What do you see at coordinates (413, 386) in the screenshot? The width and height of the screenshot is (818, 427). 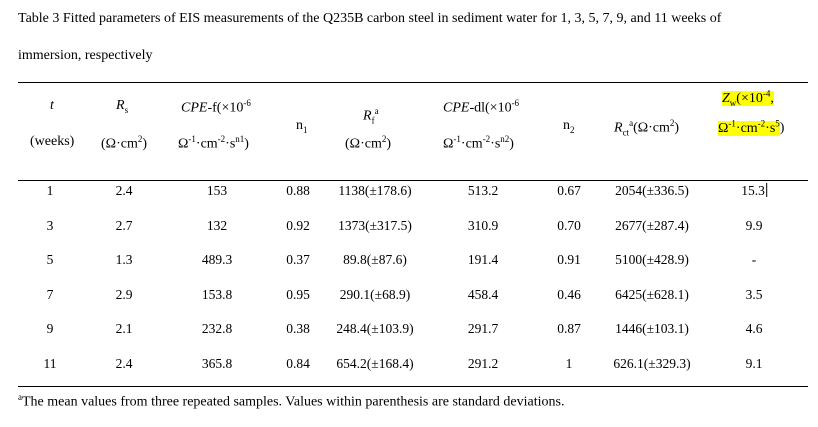 I see `bottom-rule` at bounding box center [413, 386].